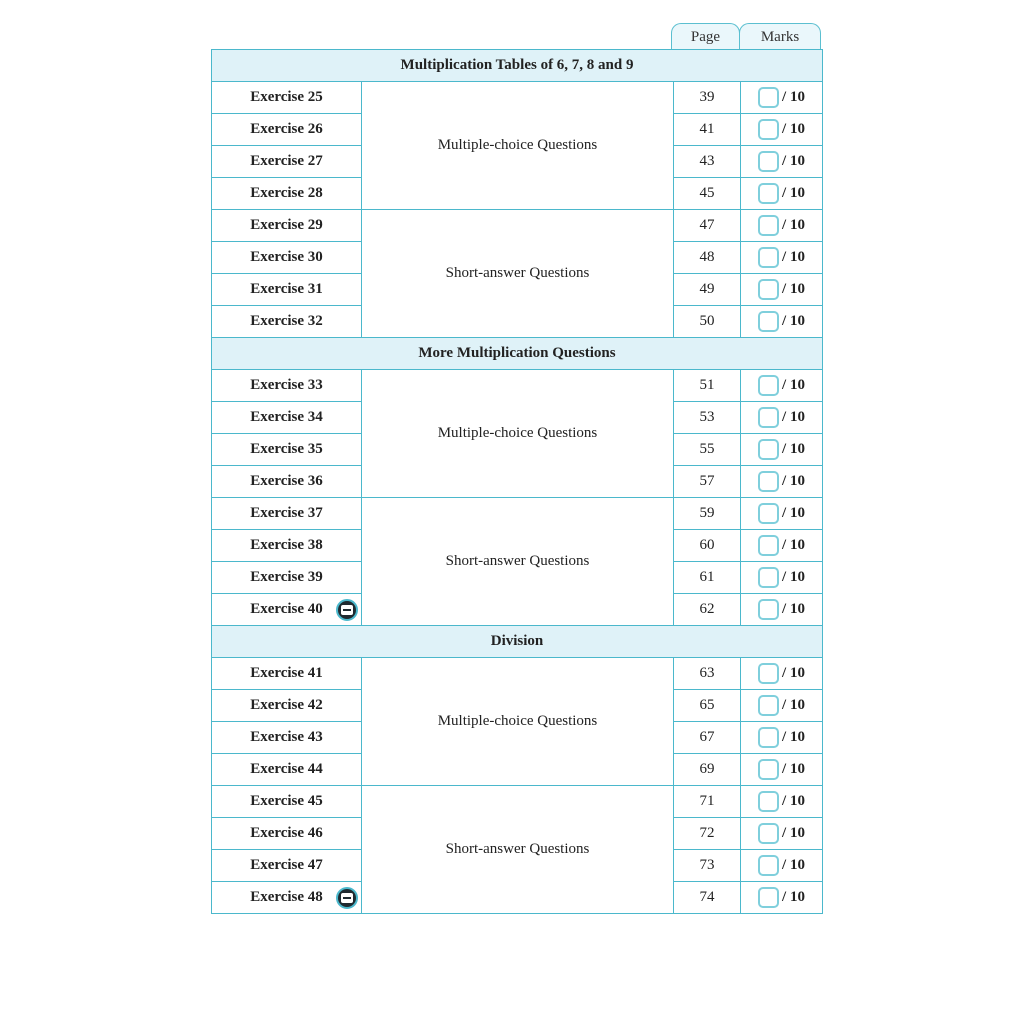 The image size is (1024, 1024). I want to click on exercise-label: Exercise 48, so click(286, 897).